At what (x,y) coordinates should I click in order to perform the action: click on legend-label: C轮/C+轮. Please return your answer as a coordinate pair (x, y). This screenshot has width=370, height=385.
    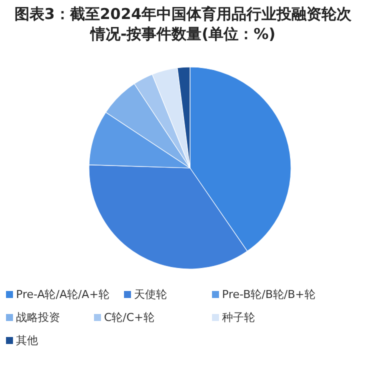
    Looking at the image, I should click on (129, 317).